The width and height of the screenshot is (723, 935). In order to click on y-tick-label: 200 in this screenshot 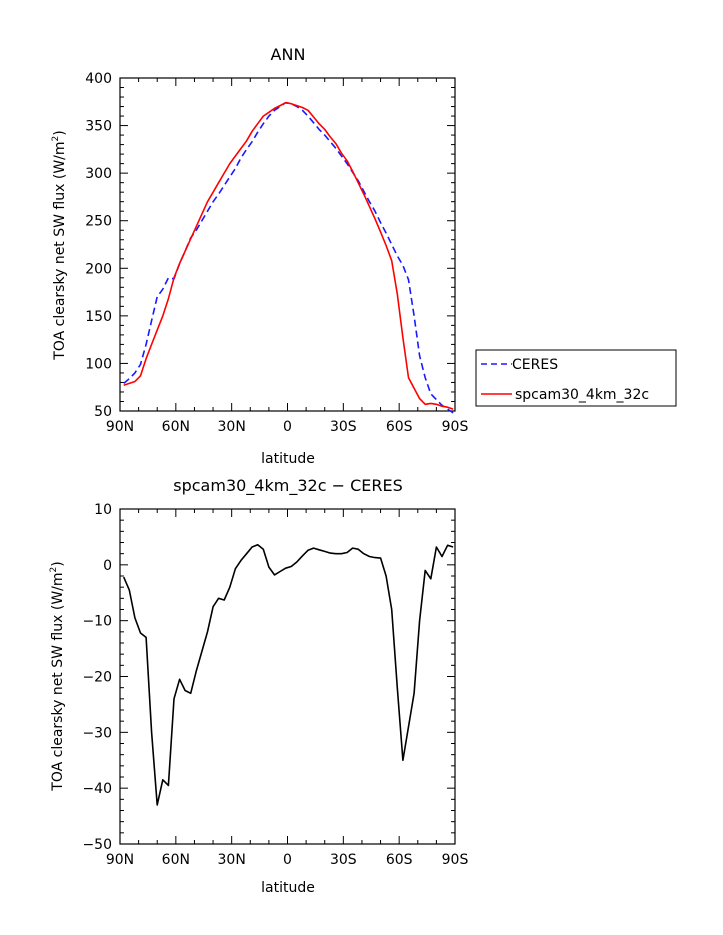, I will do `click(98, 269)`.